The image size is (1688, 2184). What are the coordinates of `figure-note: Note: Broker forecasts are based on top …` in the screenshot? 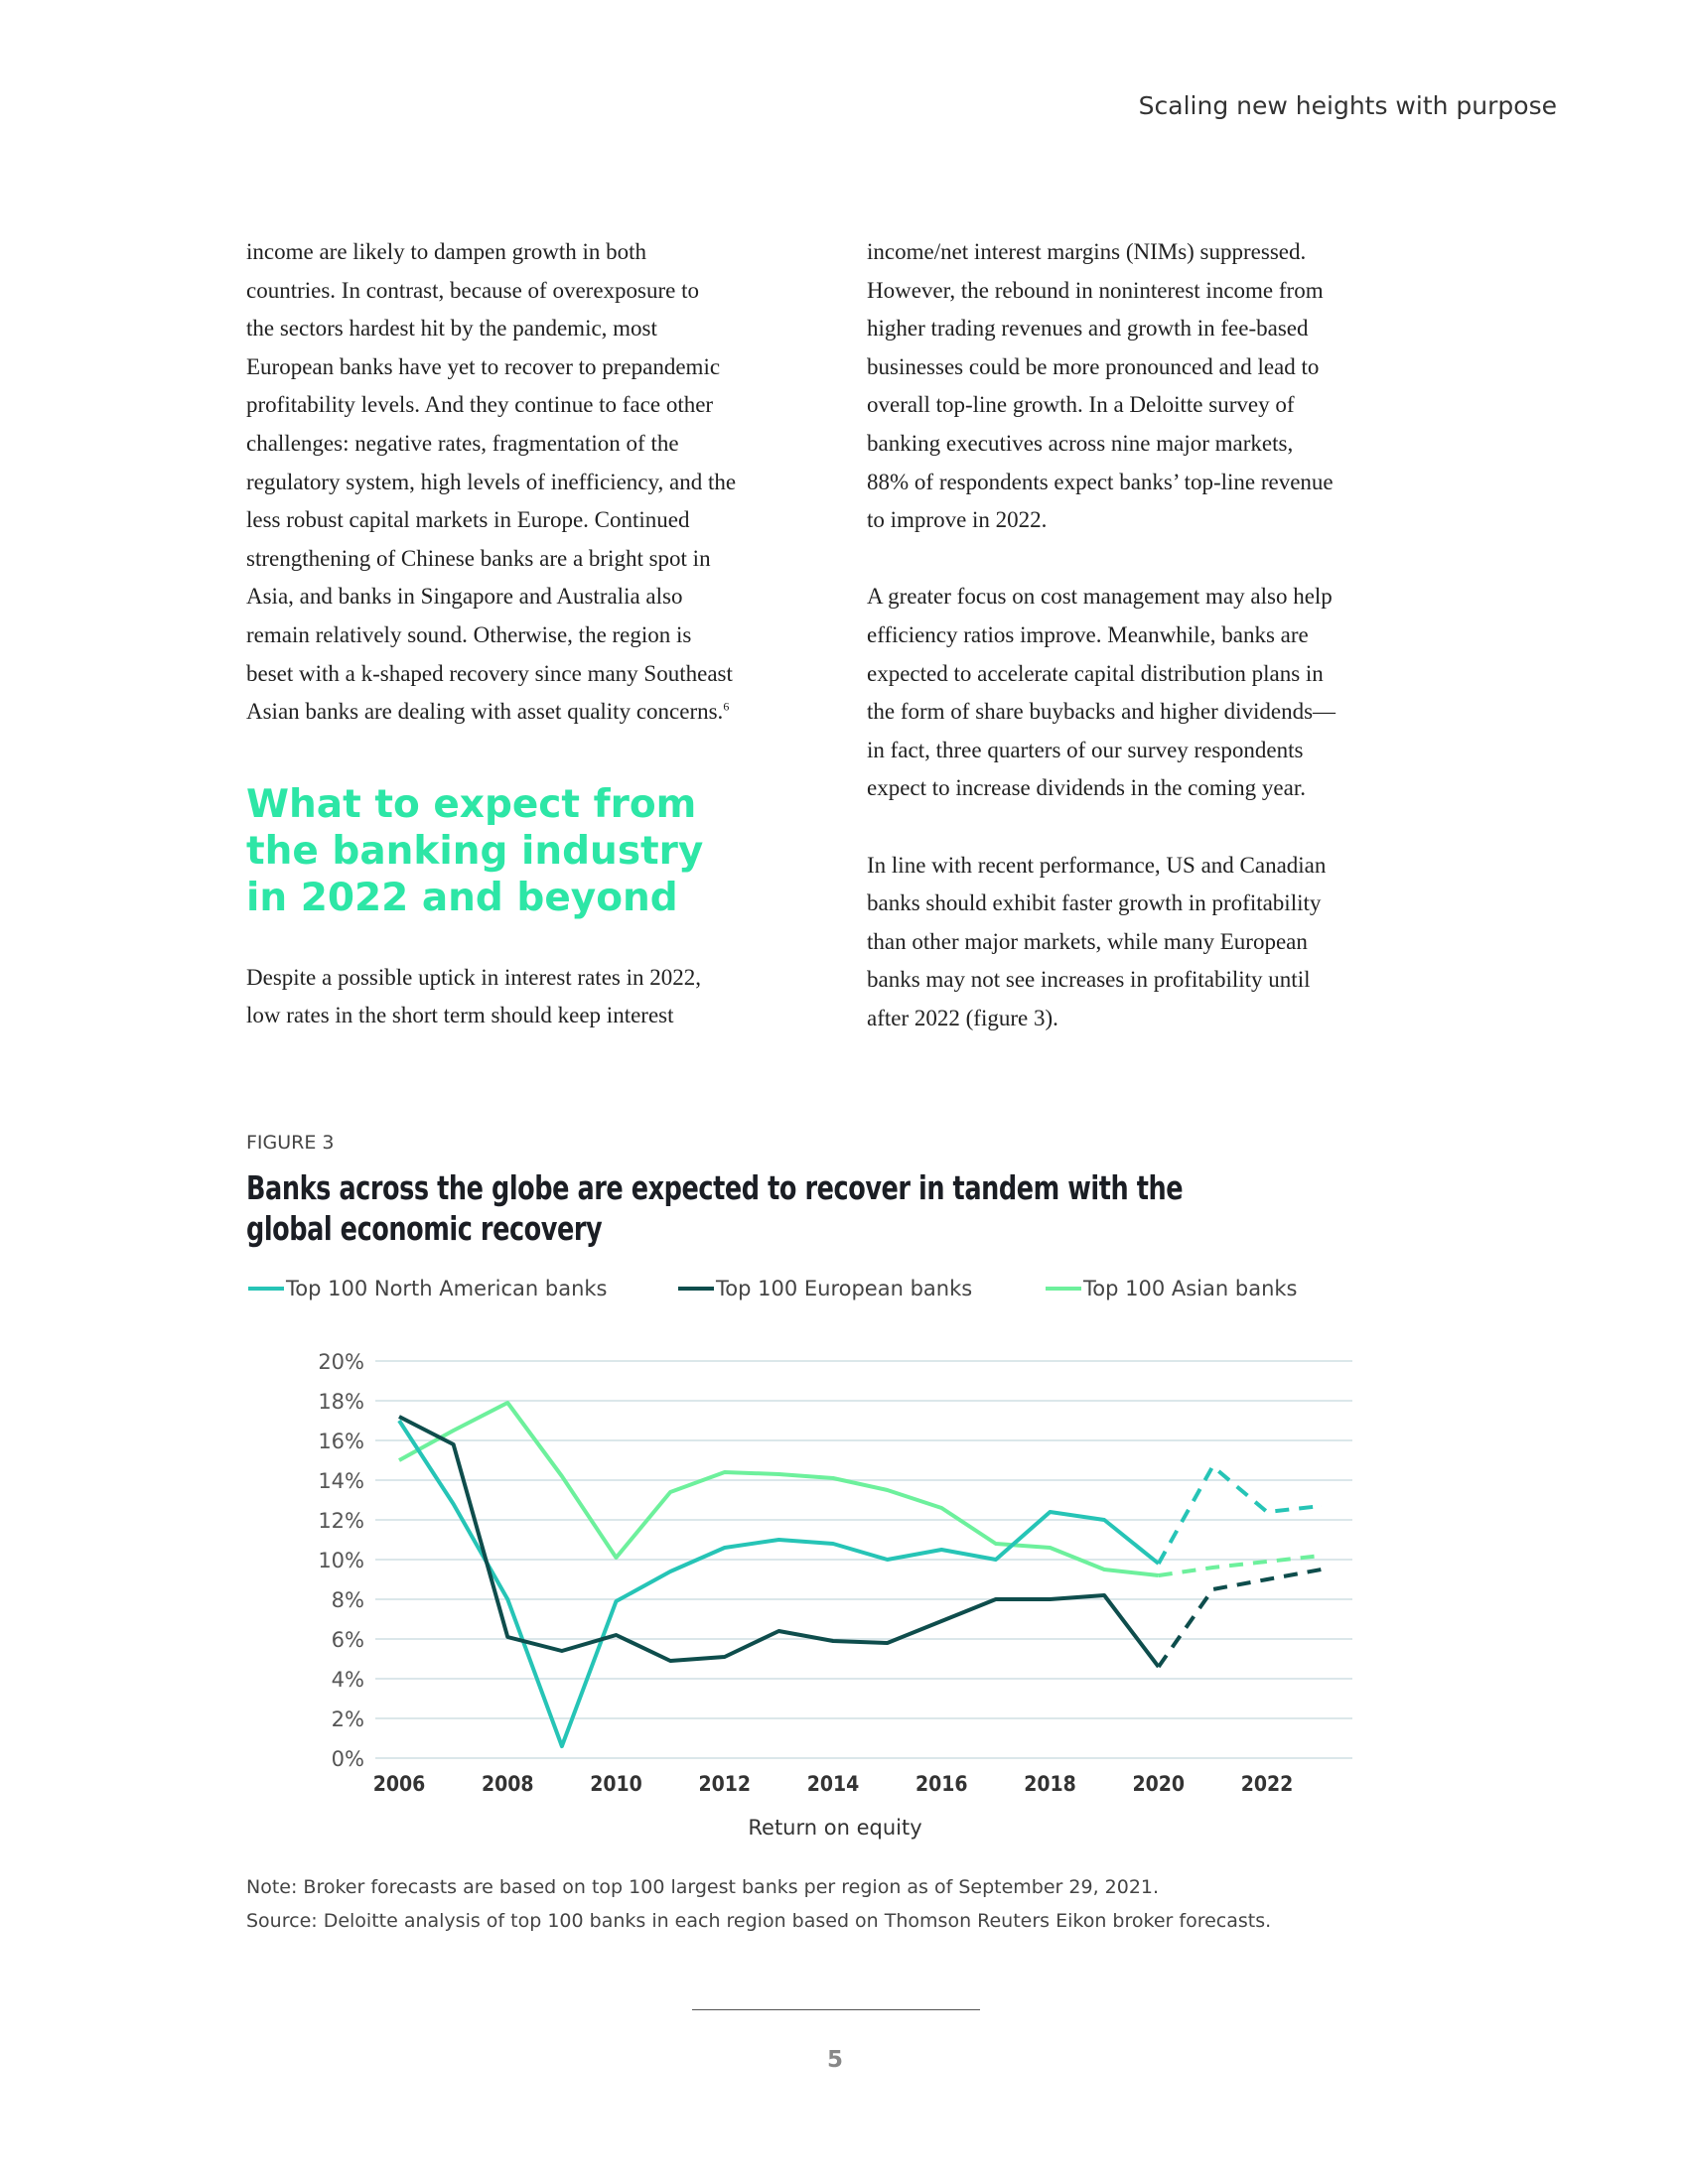 It's located at (703, 1887).